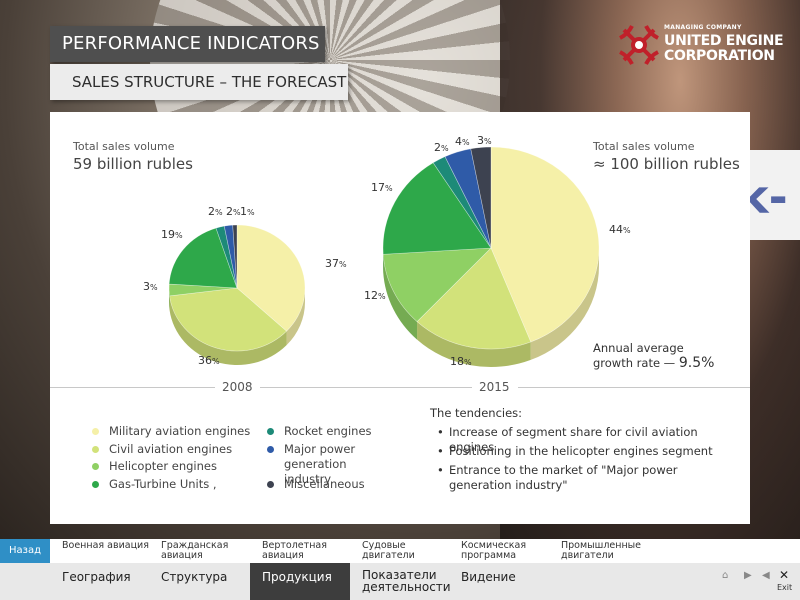 This screenshot has height=600, width=800. I want to click on tendencies-title: The tendencies:, so click(476, 413).